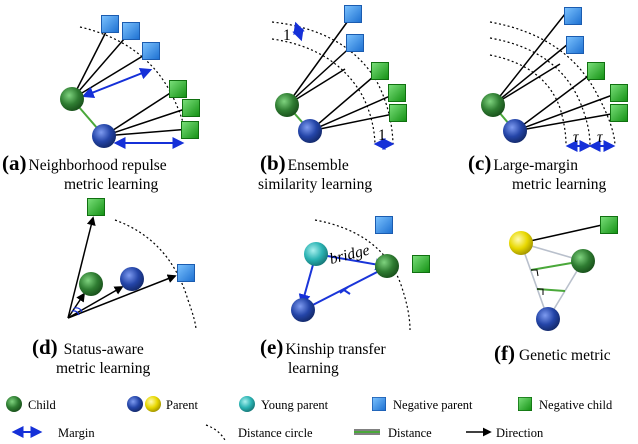  What do you see at coordinates (271, 347) in the screenshot?
I see `panel-letter: (e)` at bounding box center [271, 347].